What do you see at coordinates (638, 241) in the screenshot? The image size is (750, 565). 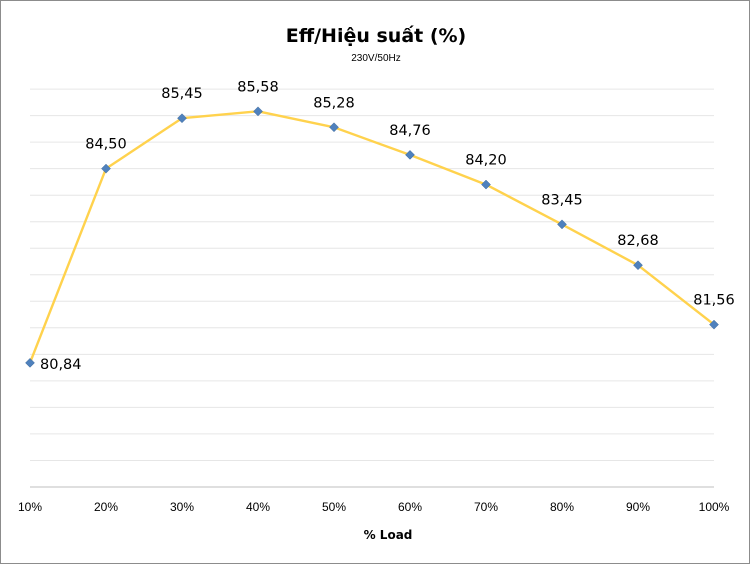 I see `data-label: 82,68` at bounding box center [638, 241].